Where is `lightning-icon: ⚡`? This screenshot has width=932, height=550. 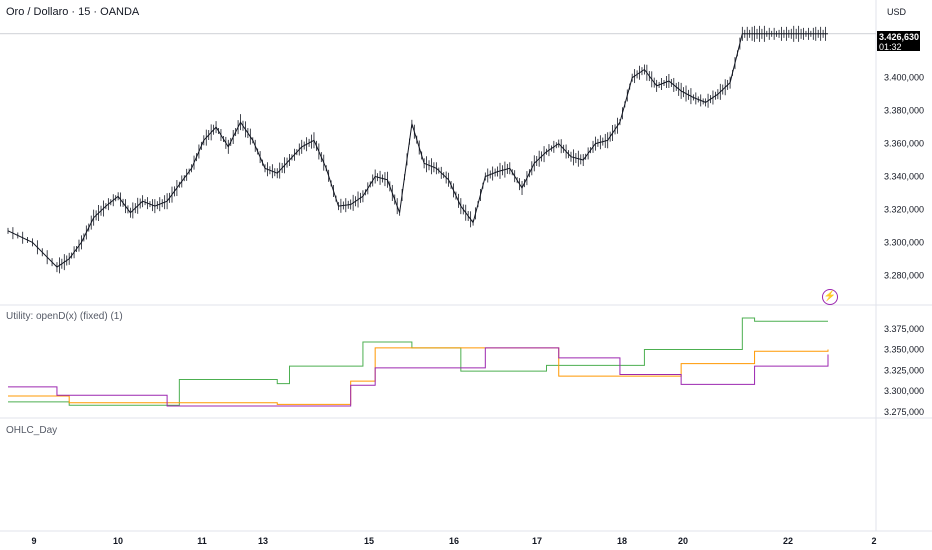
lightning-icon: ⚡ is located at coordinates (830, 297).